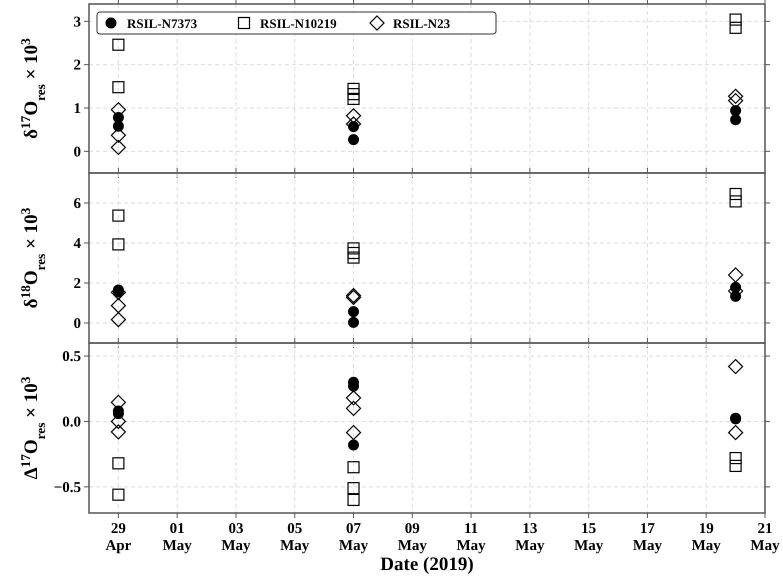 This screenshot has height=579, width=783. I want to click on y-tick-label: −0.5, so click(67, 488).